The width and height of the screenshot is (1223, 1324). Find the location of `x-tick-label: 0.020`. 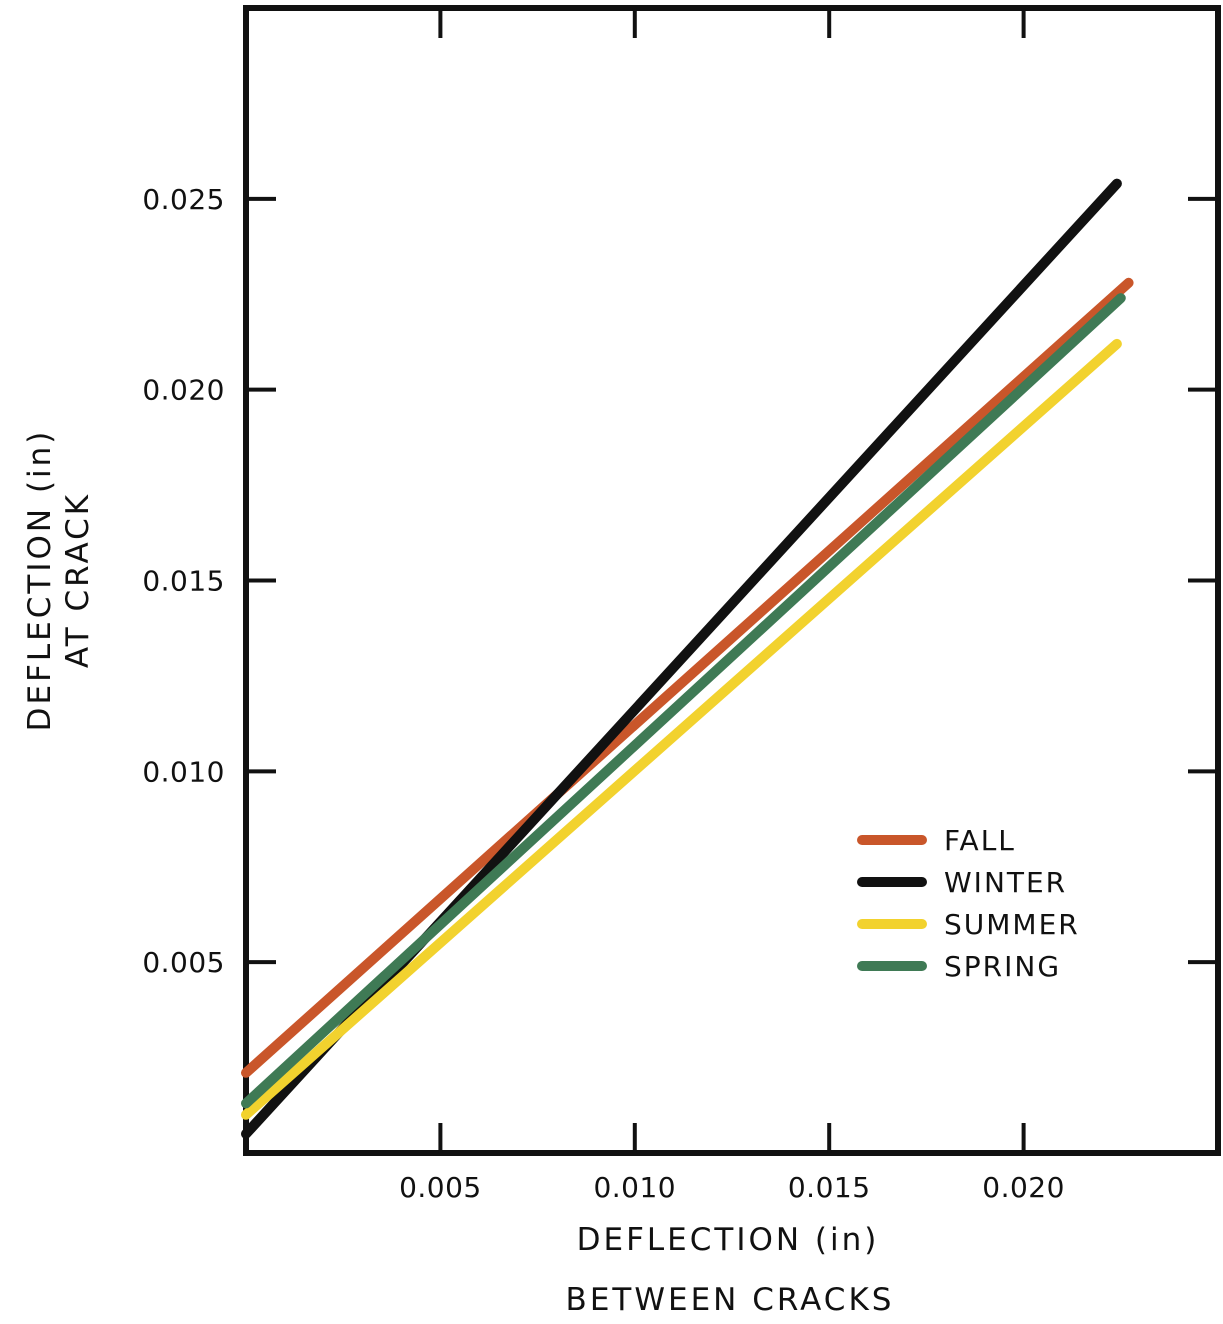

x-tick-label: 0.020 is located at coordinates (1023, 1187).